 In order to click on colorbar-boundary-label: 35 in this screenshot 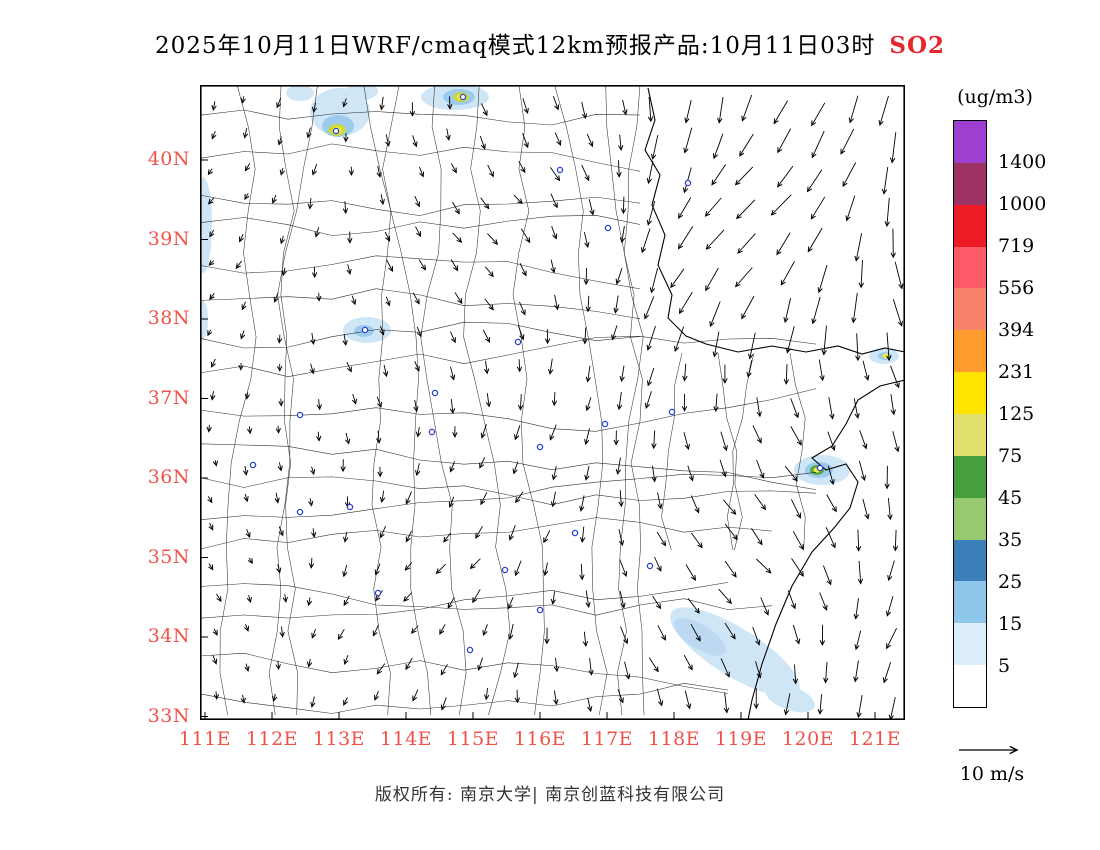, I will do `click(1010, 540)`.